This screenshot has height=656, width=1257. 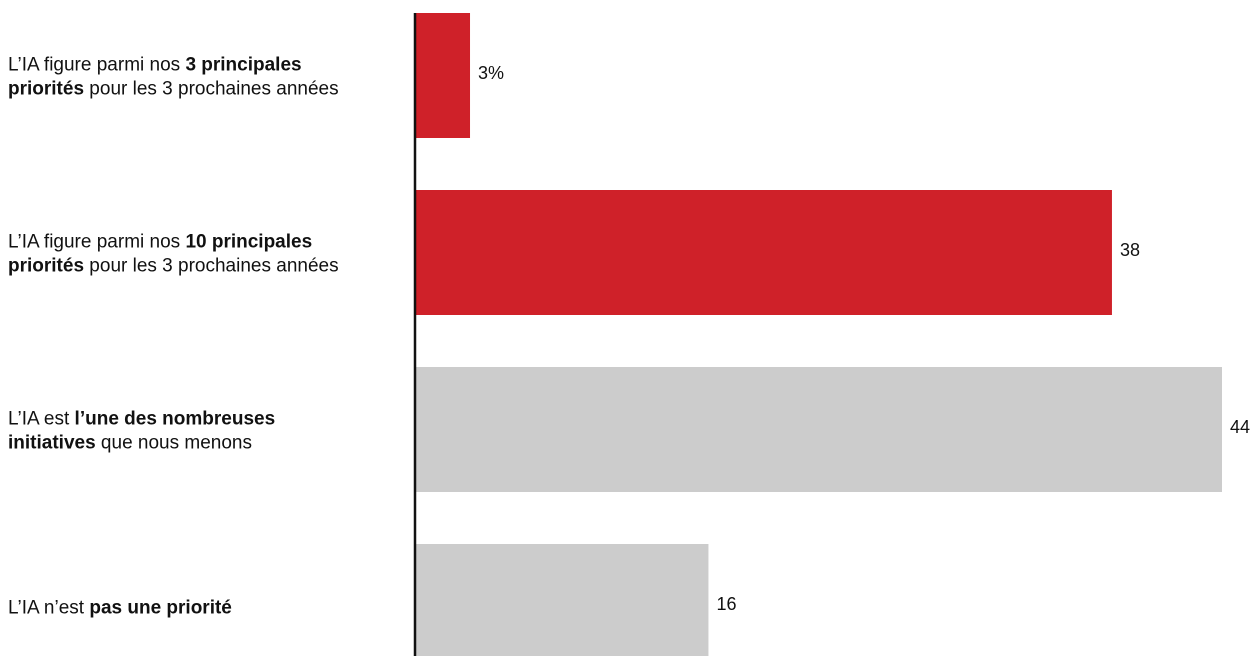 What do you see at coordinates (41, 419) in the screenshot?
I see `category-label-3-part: L’IA est` at bounding box center [41, 419].